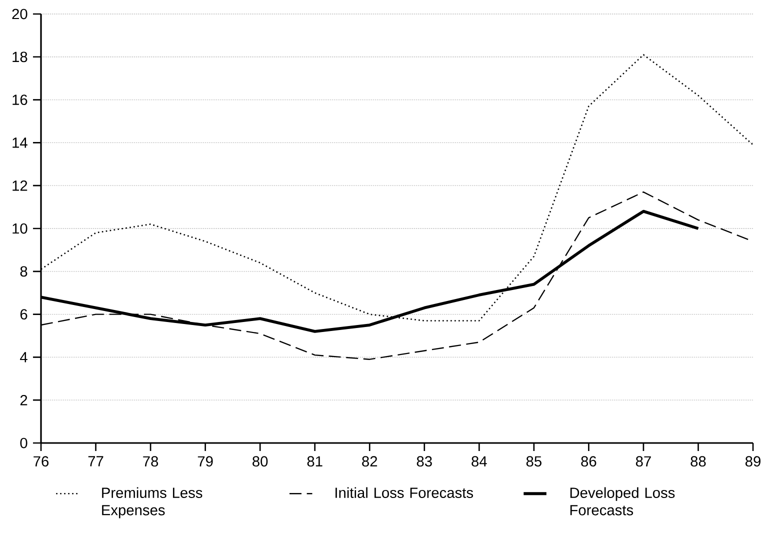  Describe the element at coordinates (405, 492) in the screenshot. I see `legend-label: Initial Loss Forecasts` at that location.